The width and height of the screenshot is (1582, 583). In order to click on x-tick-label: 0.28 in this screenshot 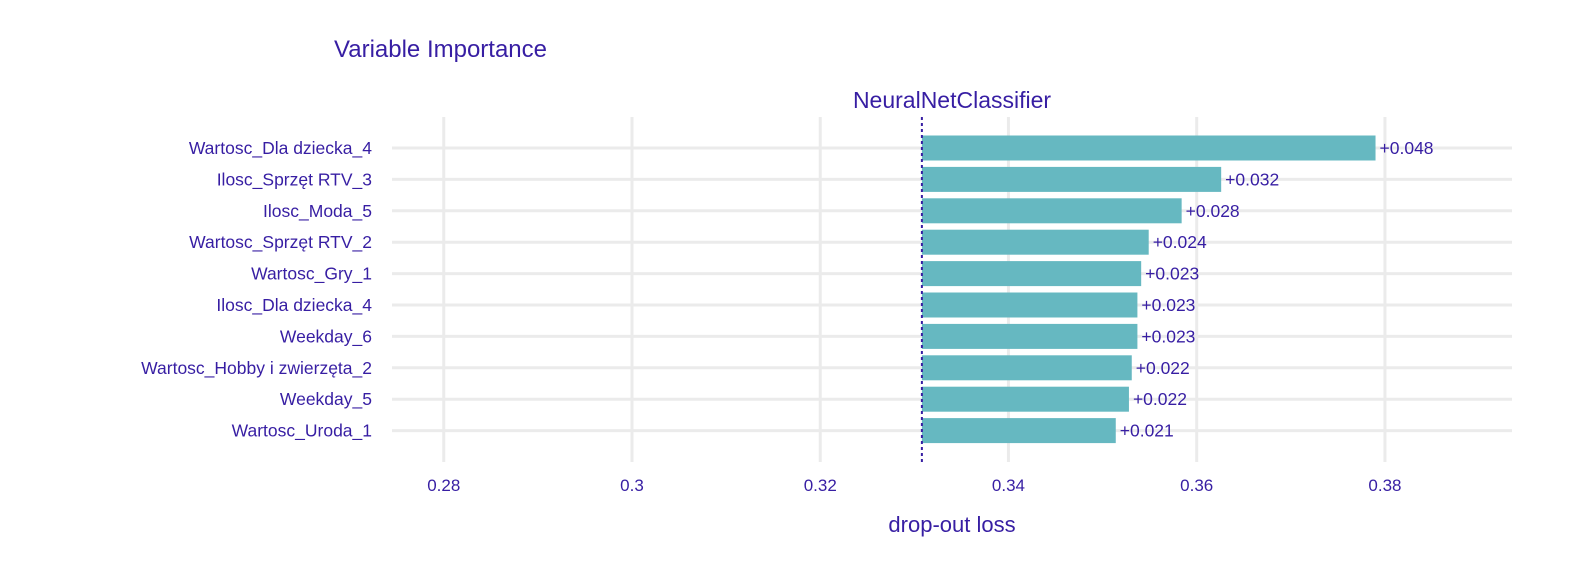, I will do `click(443, 485)`.